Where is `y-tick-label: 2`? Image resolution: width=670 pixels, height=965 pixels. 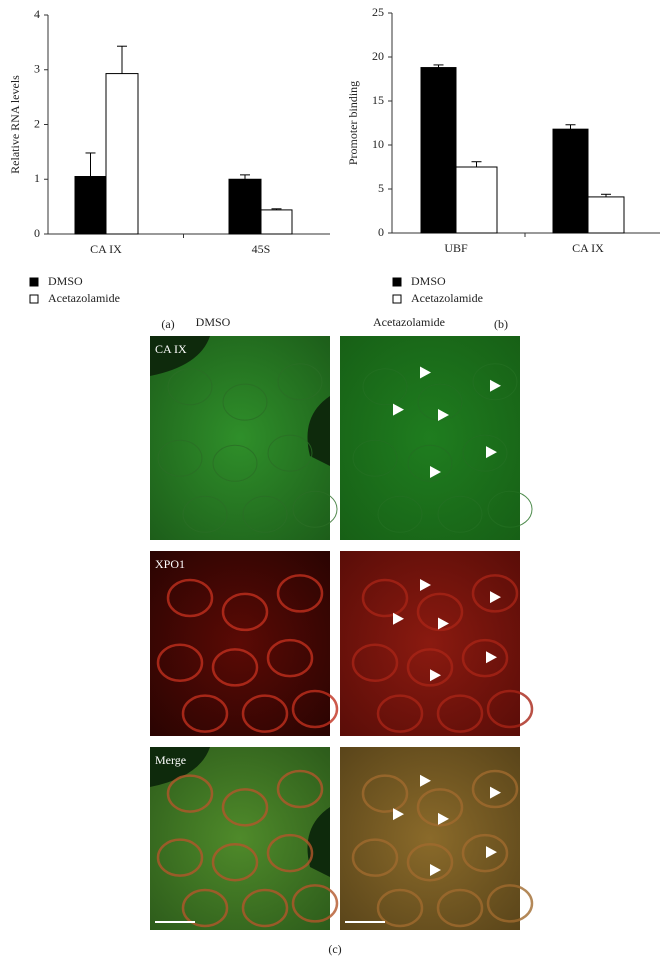
y-tick-label: 2 is located at coordinates (37, 123).